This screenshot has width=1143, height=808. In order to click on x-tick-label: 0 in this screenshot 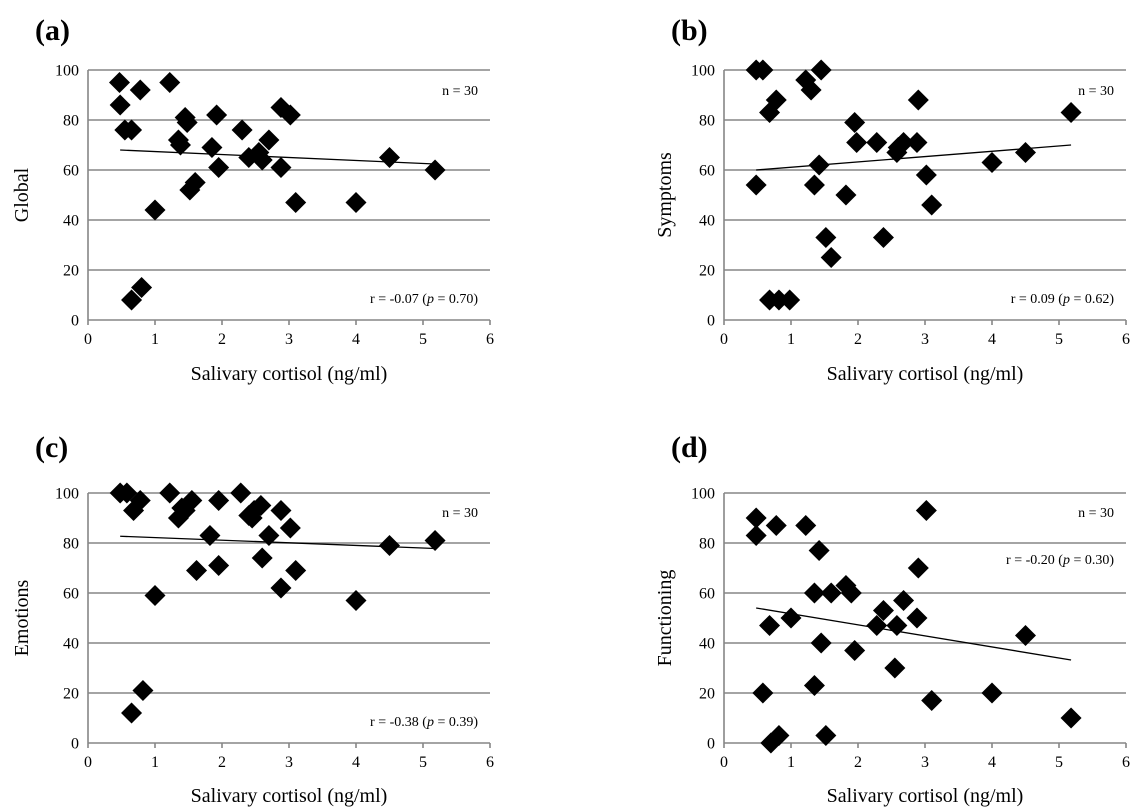, I will do `click(724, 339)`.